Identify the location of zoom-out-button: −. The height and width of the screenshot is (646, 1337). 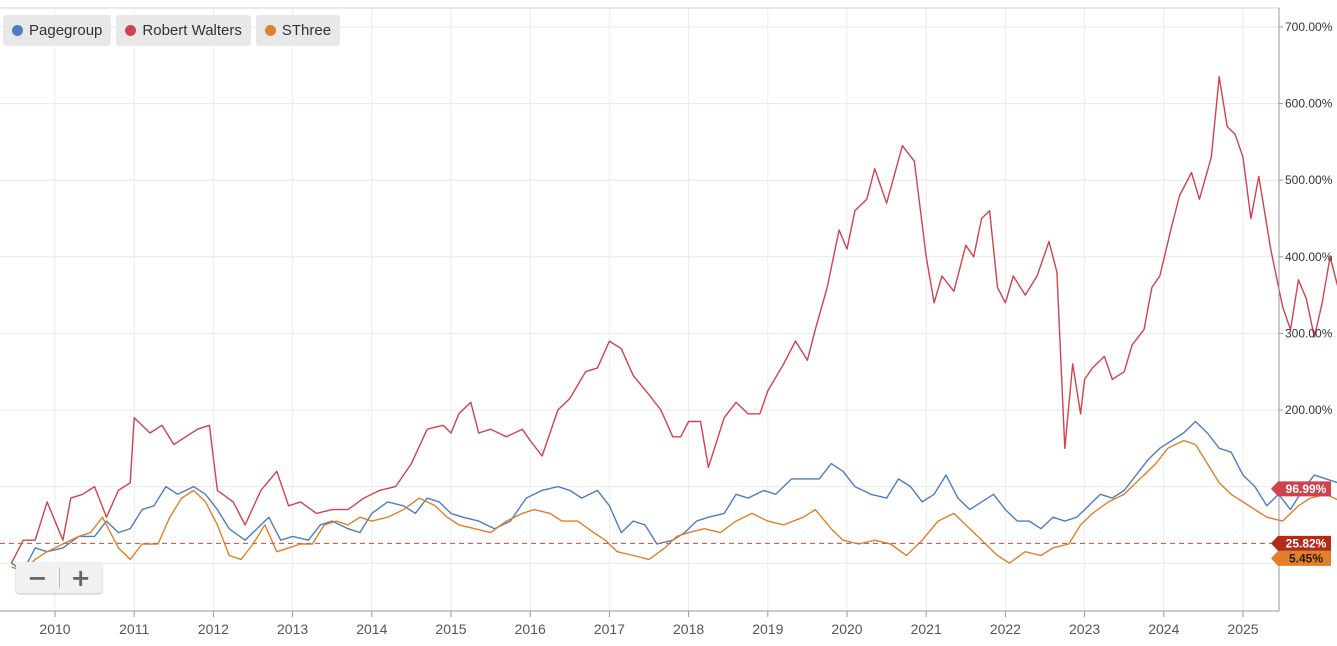
(37, 577).